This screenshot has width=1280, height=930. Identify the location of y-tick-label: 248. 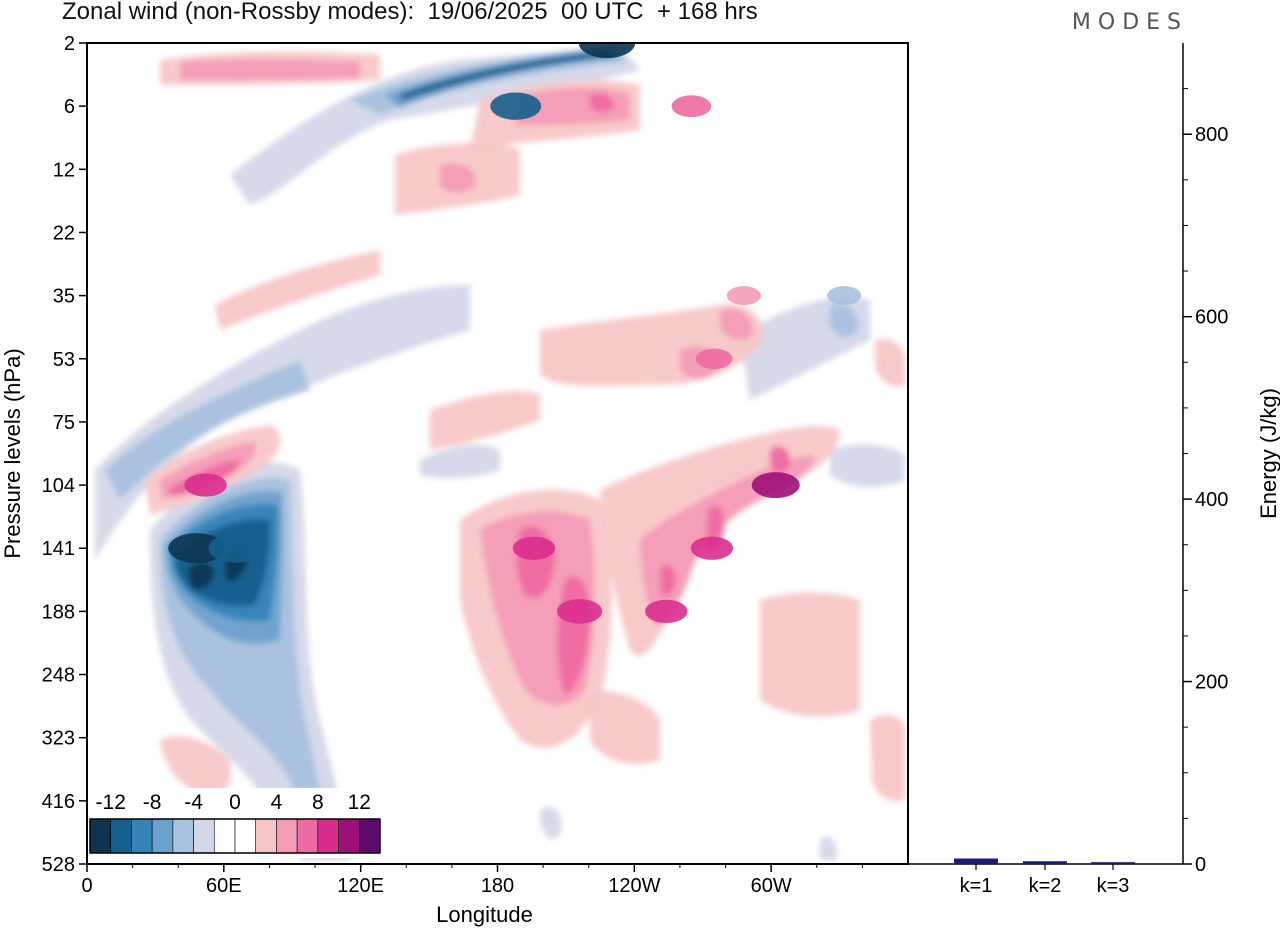
(58, 676).